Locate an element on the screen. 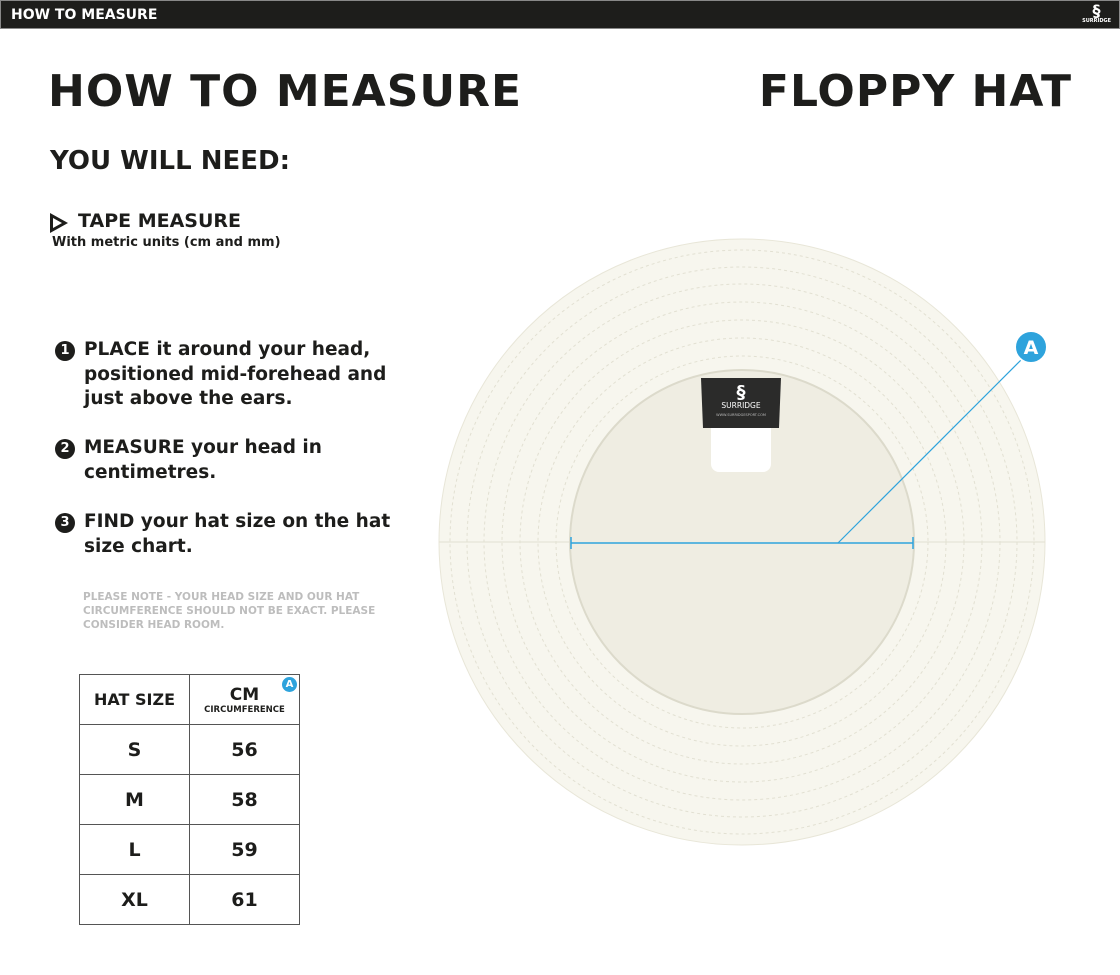  svg-text: WWW.SURRIDGESPORT.COM is located at coordinates (741, 415).